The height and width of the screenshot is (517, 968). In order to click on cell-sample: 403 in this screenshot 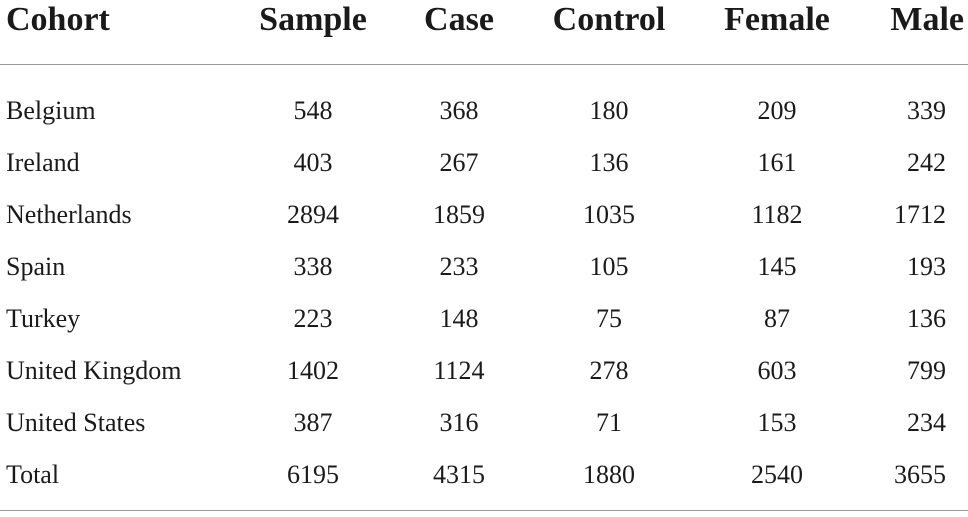, I will do `click(313, 162)`.